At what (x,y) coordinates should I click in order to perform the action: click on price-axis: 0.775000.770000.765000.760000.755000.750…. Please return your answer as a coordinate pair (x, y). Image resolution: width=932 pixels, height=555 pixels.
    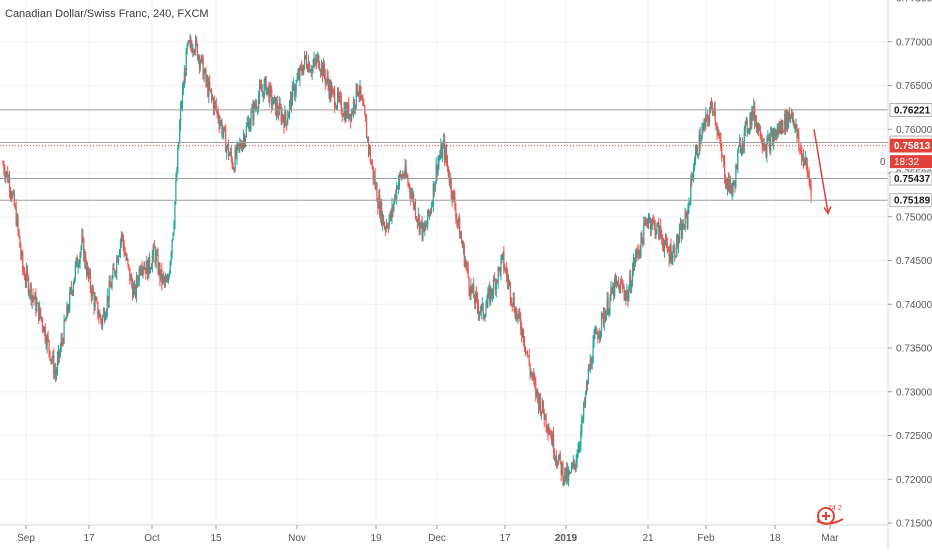
    Looking at the image, I should click on (906, 275).